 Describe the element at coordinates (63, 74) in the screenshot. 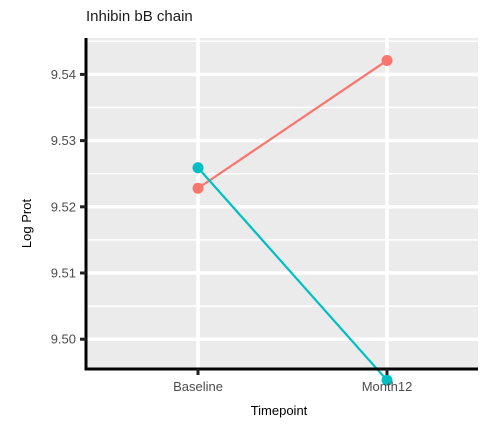

I see `y-tick-label: 9.54` at that location.